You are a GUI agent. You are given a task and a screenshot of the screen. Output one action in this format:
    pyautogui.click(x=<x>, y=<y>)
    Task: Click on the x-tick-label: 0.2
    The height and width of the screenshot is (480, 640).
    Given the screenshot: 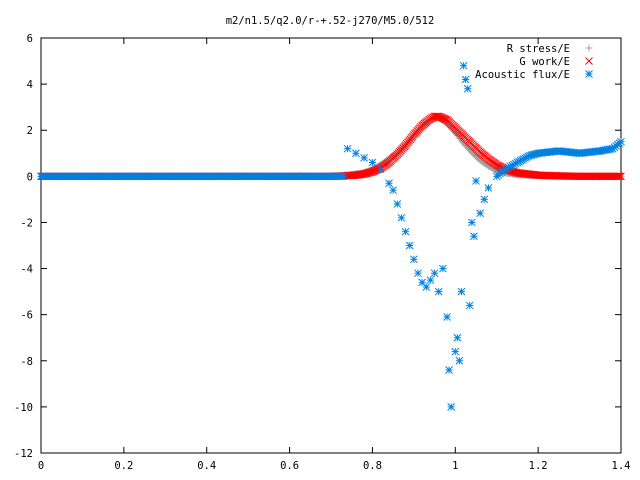 What is the action you would take?
    pyautogui.click(x=123, y=466)
    